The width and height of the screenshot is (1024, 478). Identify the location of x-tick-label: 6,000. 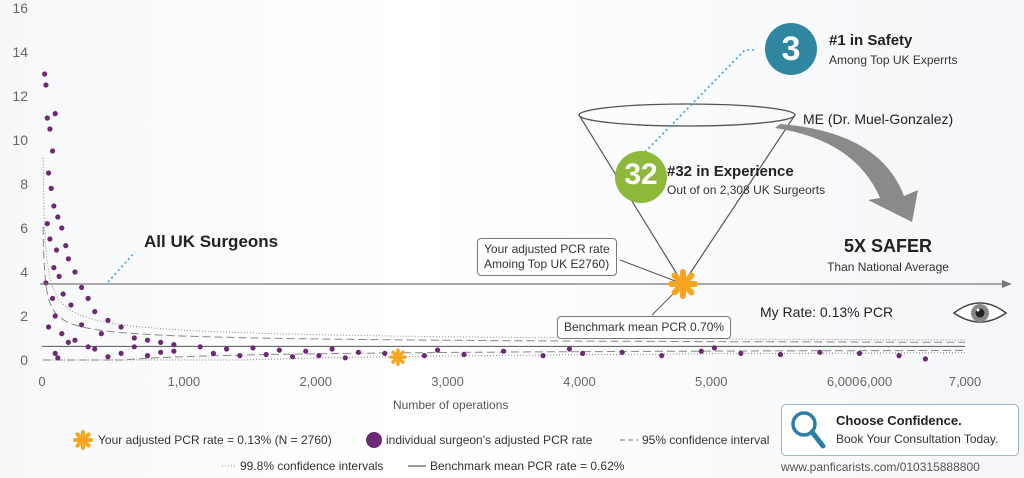
(843, 381).